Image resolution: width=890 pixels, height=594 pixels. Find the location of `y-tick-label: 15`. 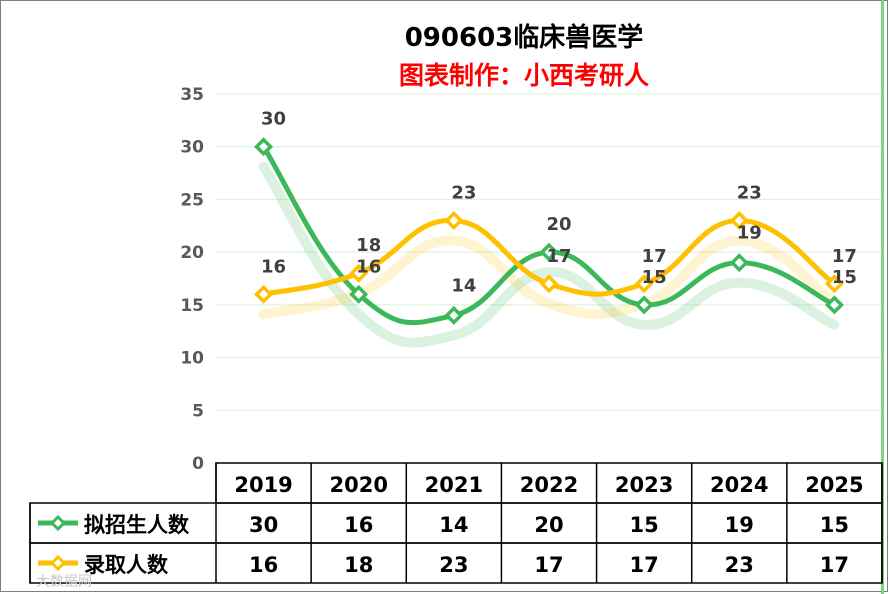

y-tick-label: 15 is located at coordinates (192, 306).